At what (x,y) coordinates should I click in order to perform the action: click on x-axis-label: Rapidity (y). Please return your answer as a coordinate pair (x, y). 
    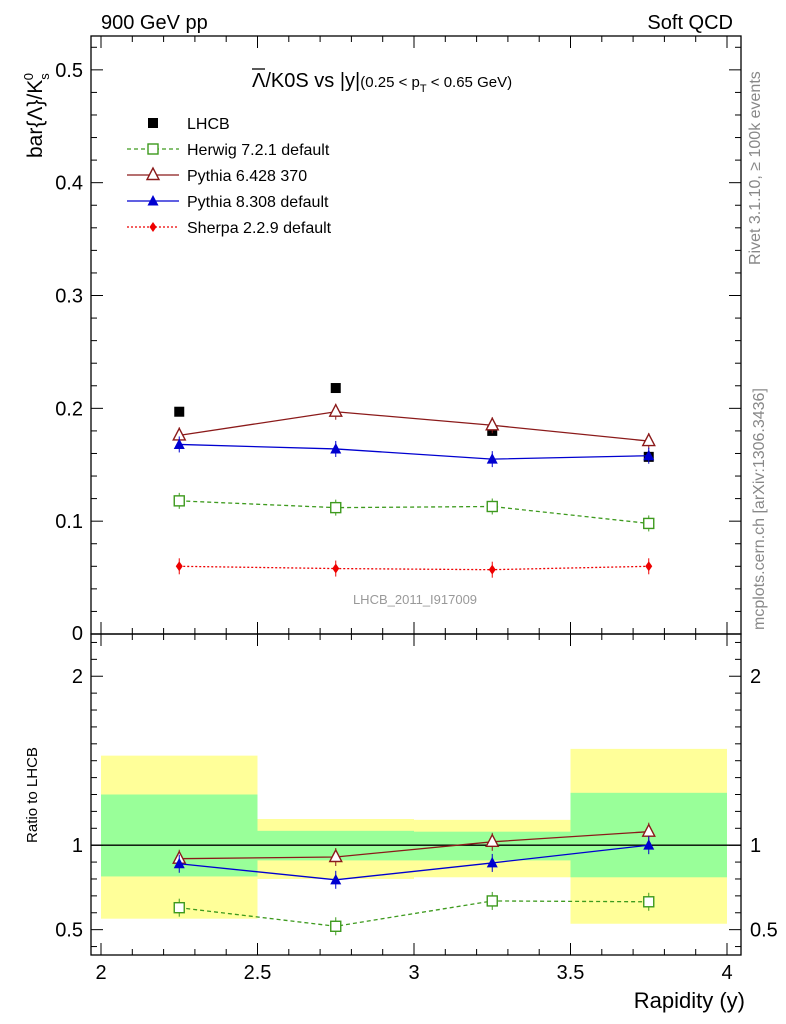
    Looking at the image, I should click on (689, 1000).